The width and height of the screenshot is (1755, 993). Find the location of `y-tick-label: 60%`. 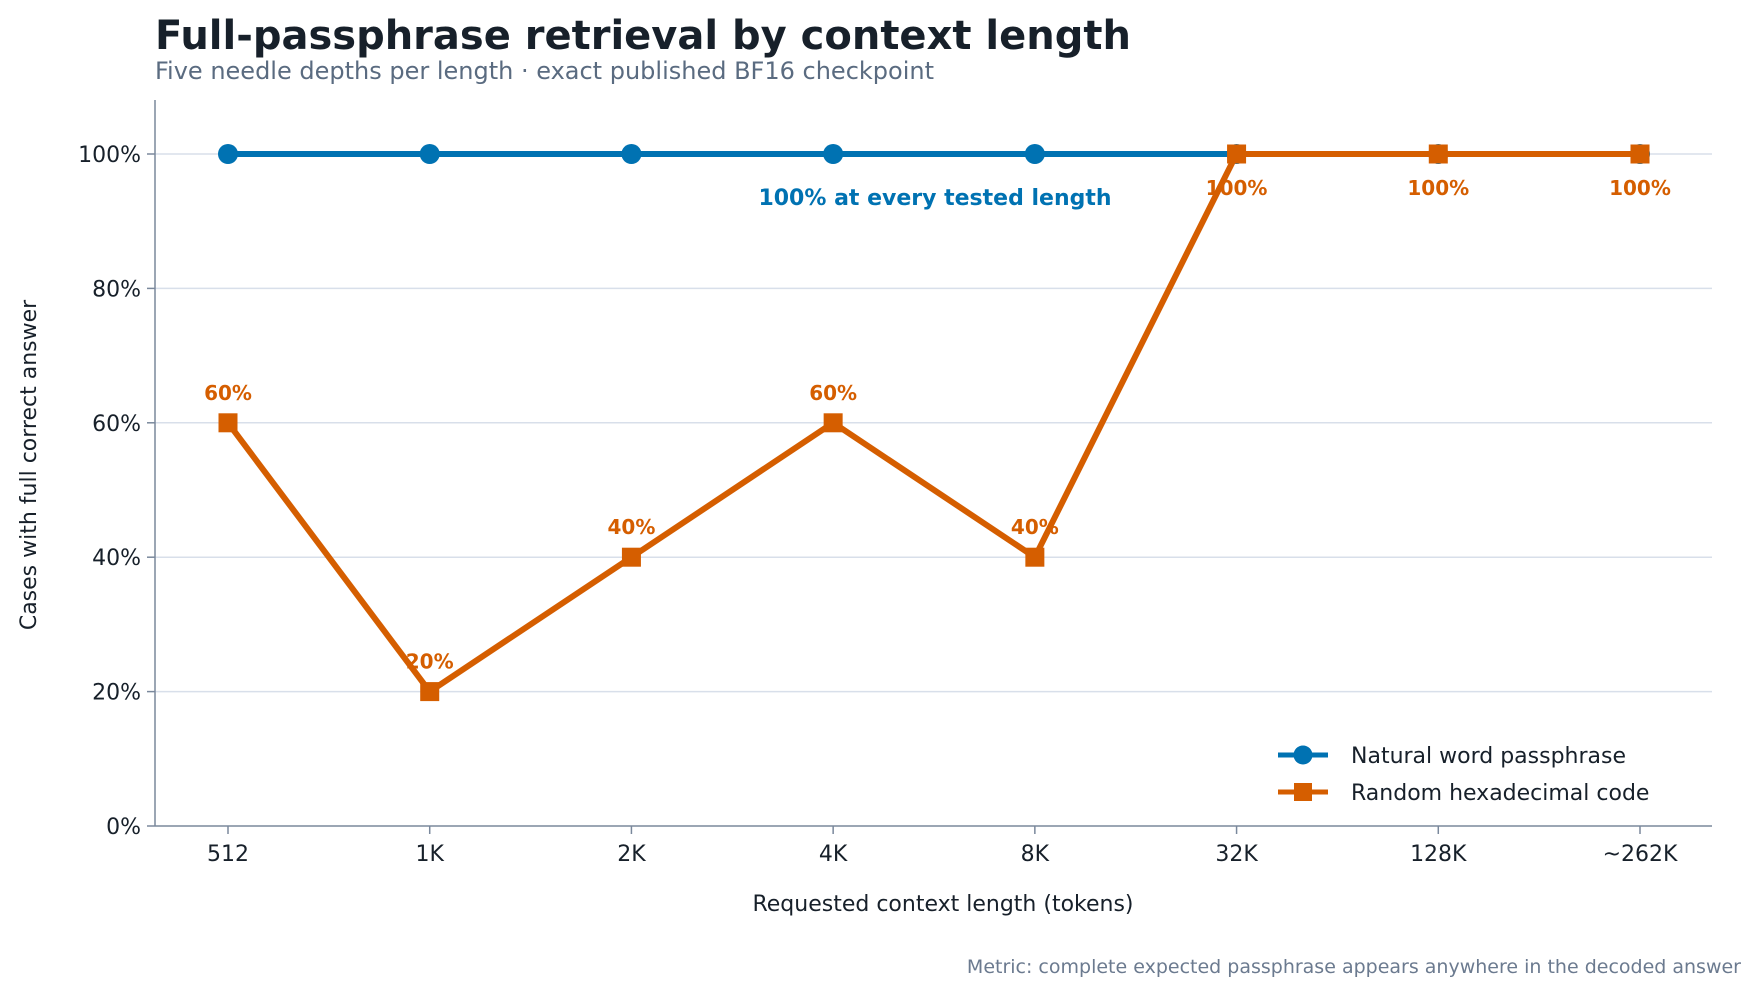

y-tick-label: 60% is located at coordinates (116, 424).